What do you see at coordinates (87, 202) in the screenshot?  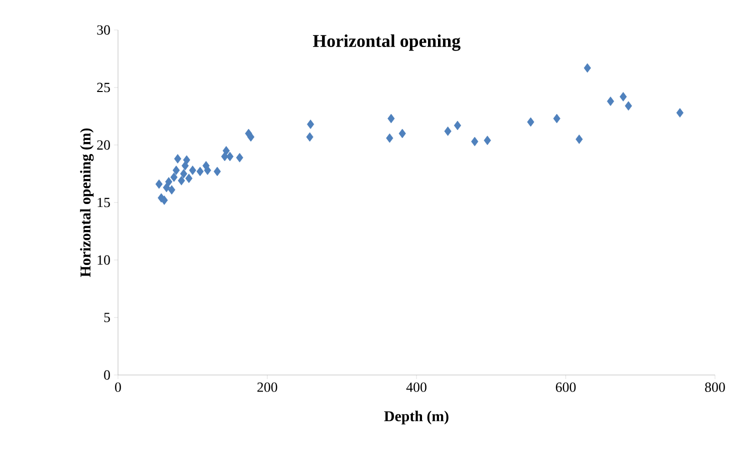 I see `y-axis-title: Horizontal opening (m)` at bounding box center [87, 202].